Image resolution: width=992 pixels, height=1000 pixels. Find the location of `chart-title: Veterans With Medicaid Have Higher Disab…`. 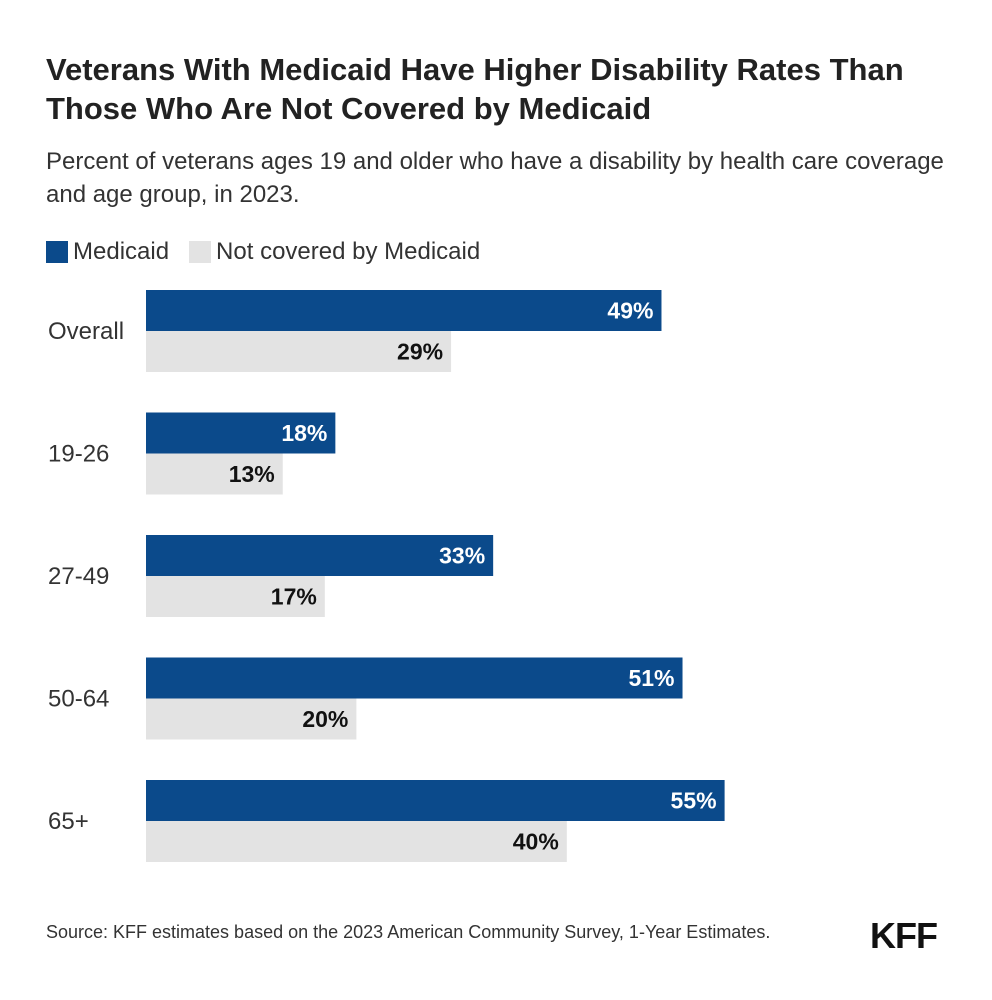

chart-title: Veterans With Medicaid Have Higher Disab… is located at coordinates (475, 89).